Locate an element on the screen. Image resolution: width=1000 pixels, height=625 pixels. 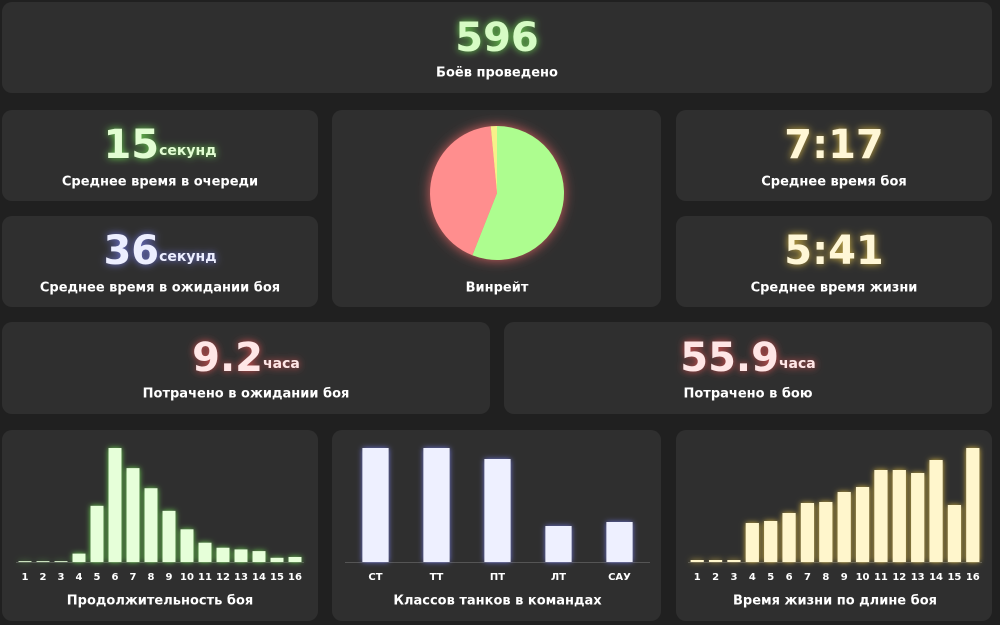
stat-number: 15 is located at coordinates (131, 145).